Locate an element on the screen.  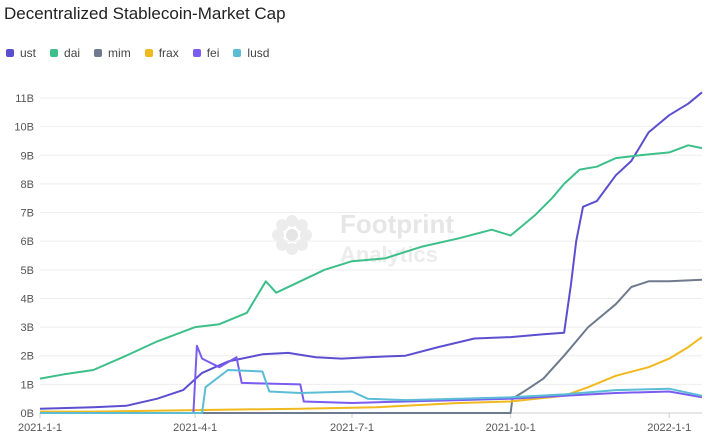
legend-item-mim: mim is located at coordinates (112, 53).